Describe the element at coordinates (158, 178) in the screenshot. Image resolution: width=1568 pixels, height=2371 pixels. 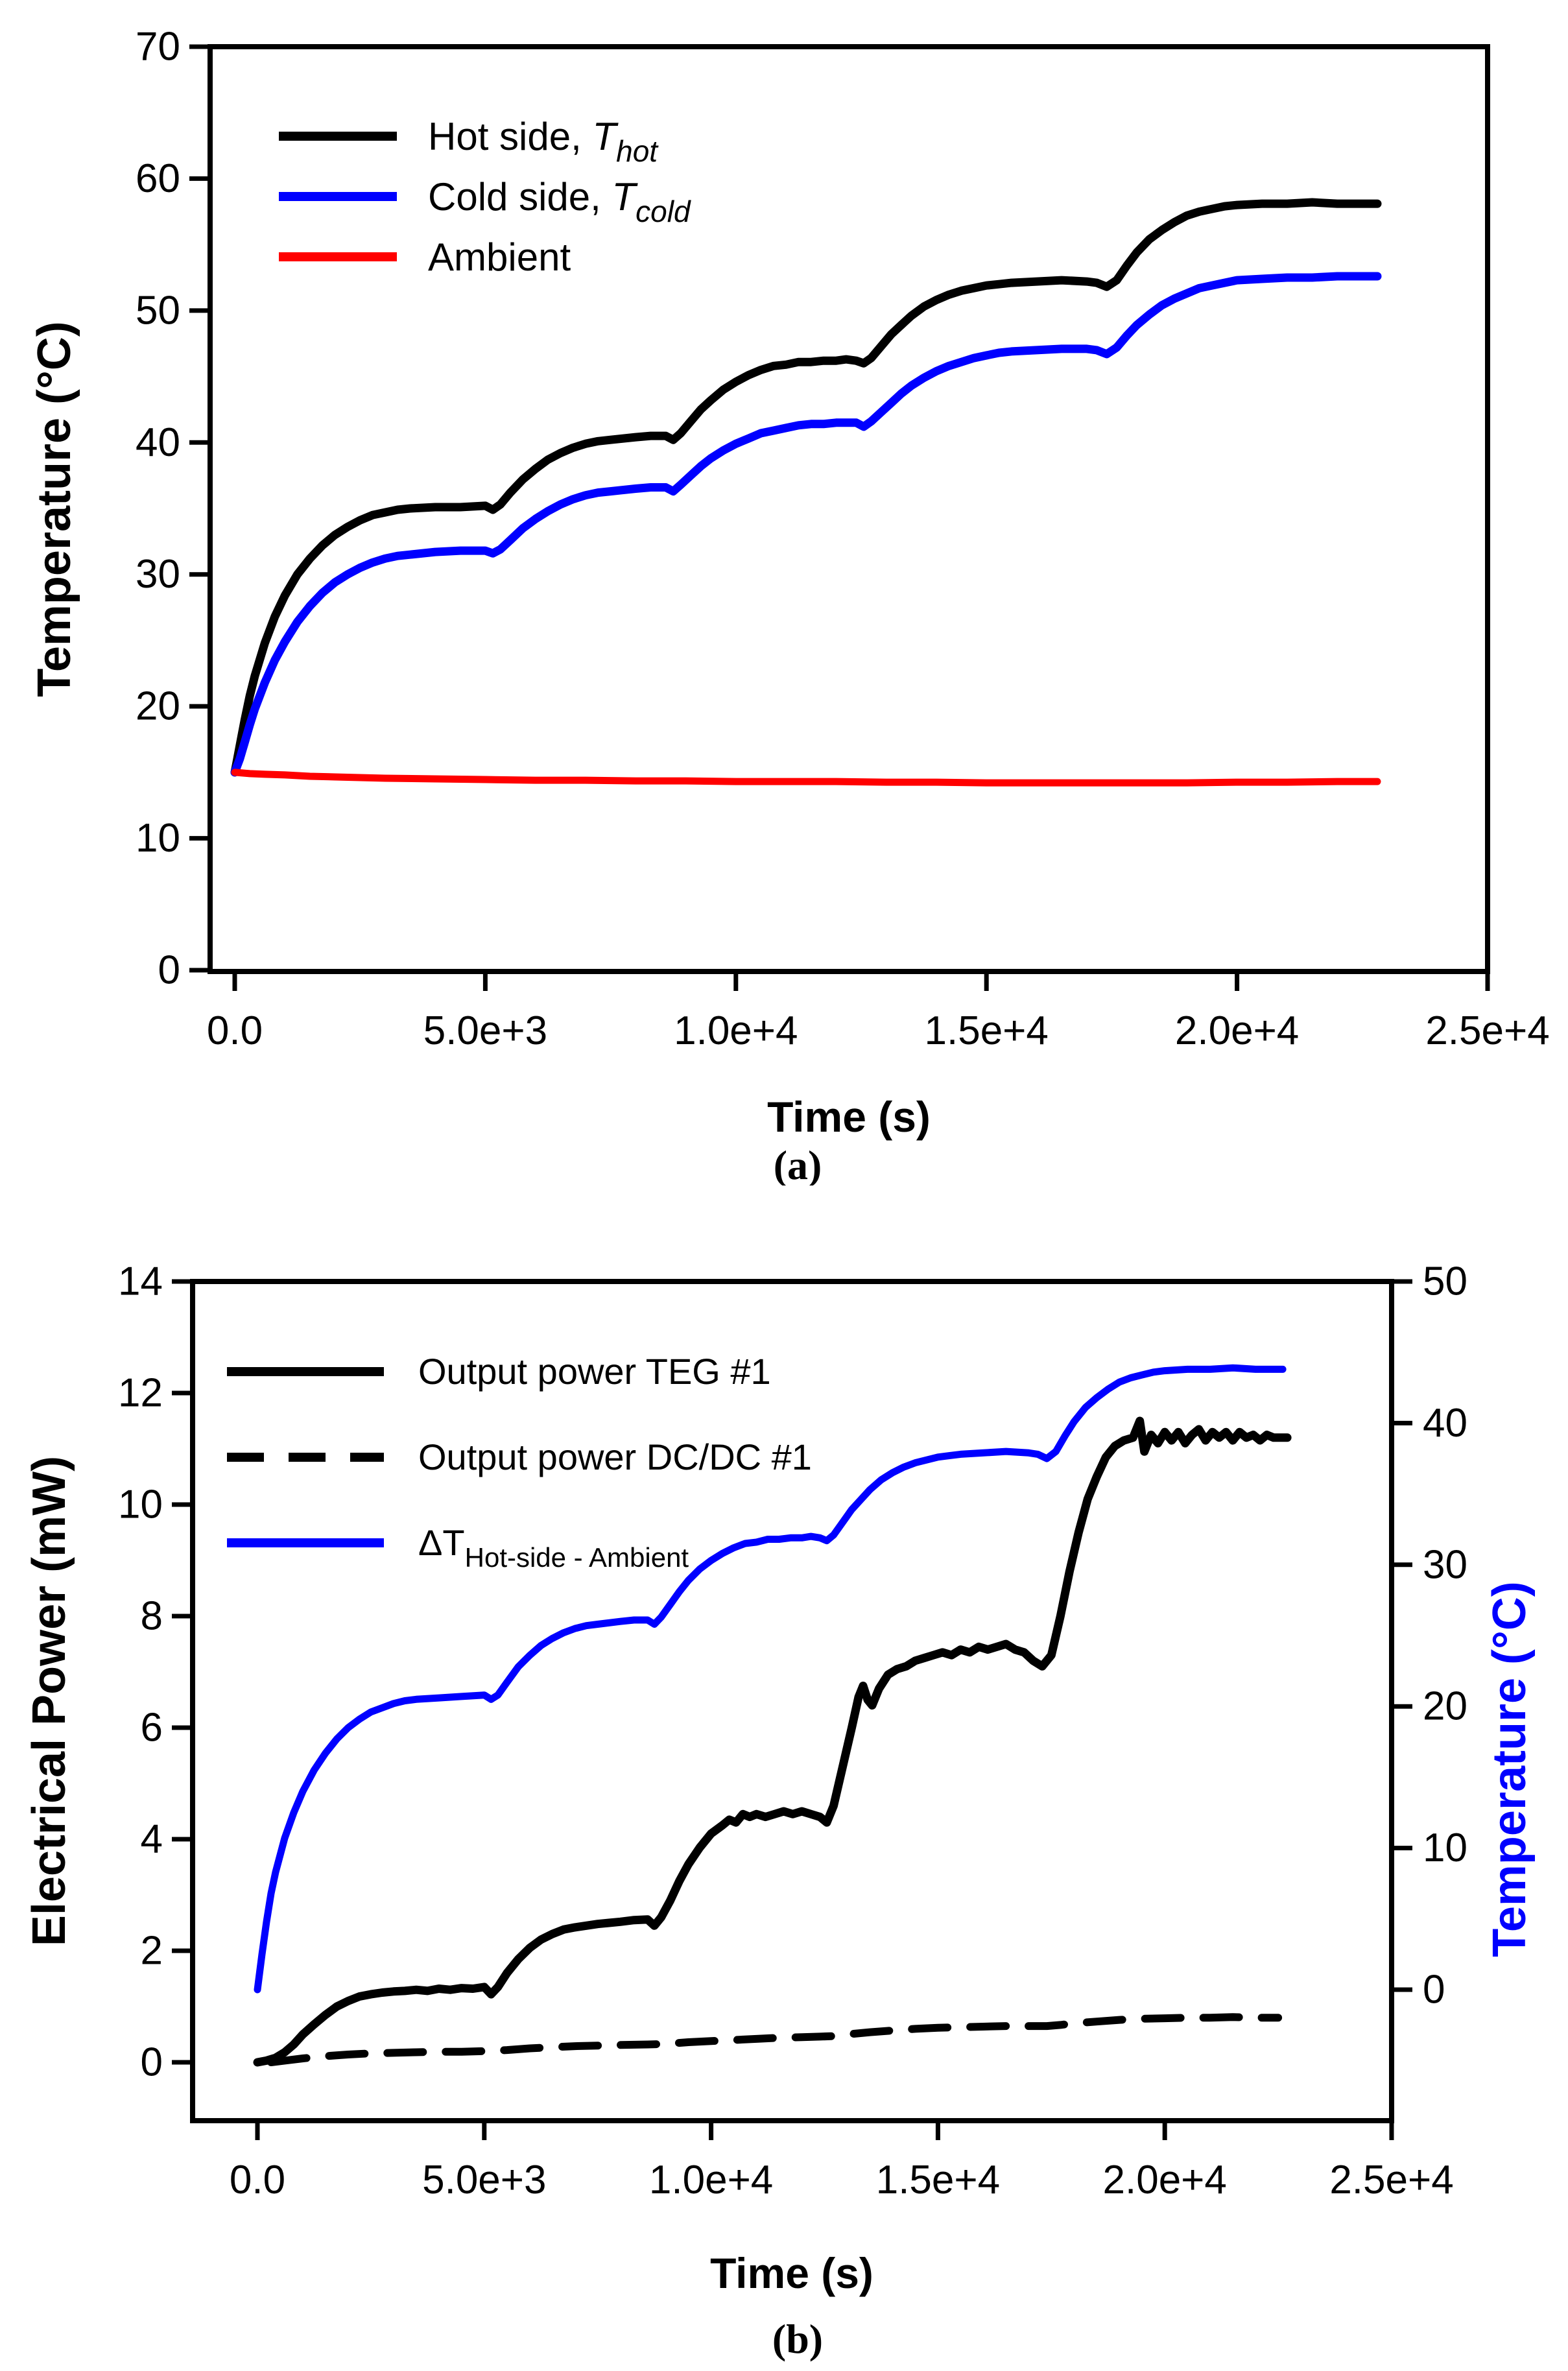
I see `y-tick-label: 60` at that location.